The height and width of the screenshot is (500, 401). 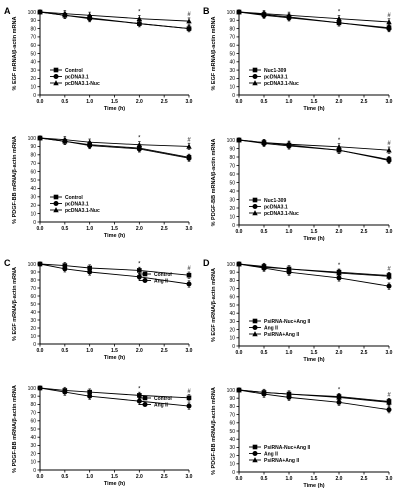 I want to click on significance-mark: *, so click(x=139, y=389).